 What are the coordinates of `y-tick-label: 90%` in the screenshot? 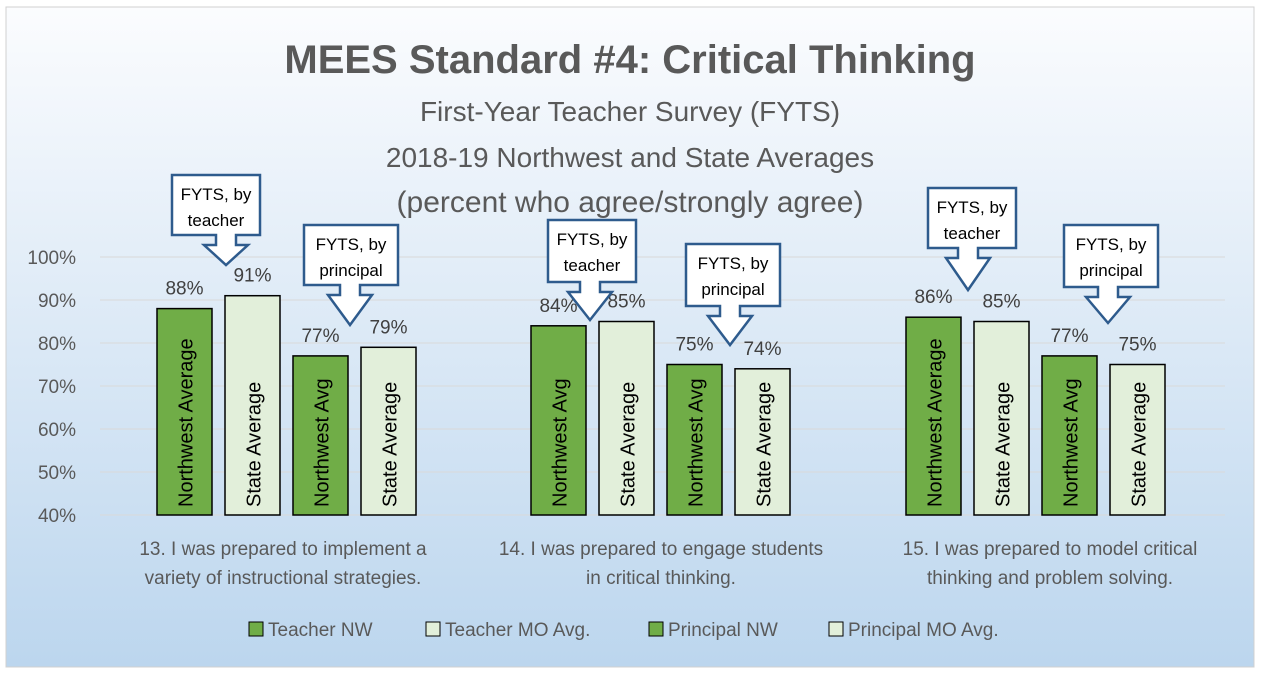 It's located at (57, 301).